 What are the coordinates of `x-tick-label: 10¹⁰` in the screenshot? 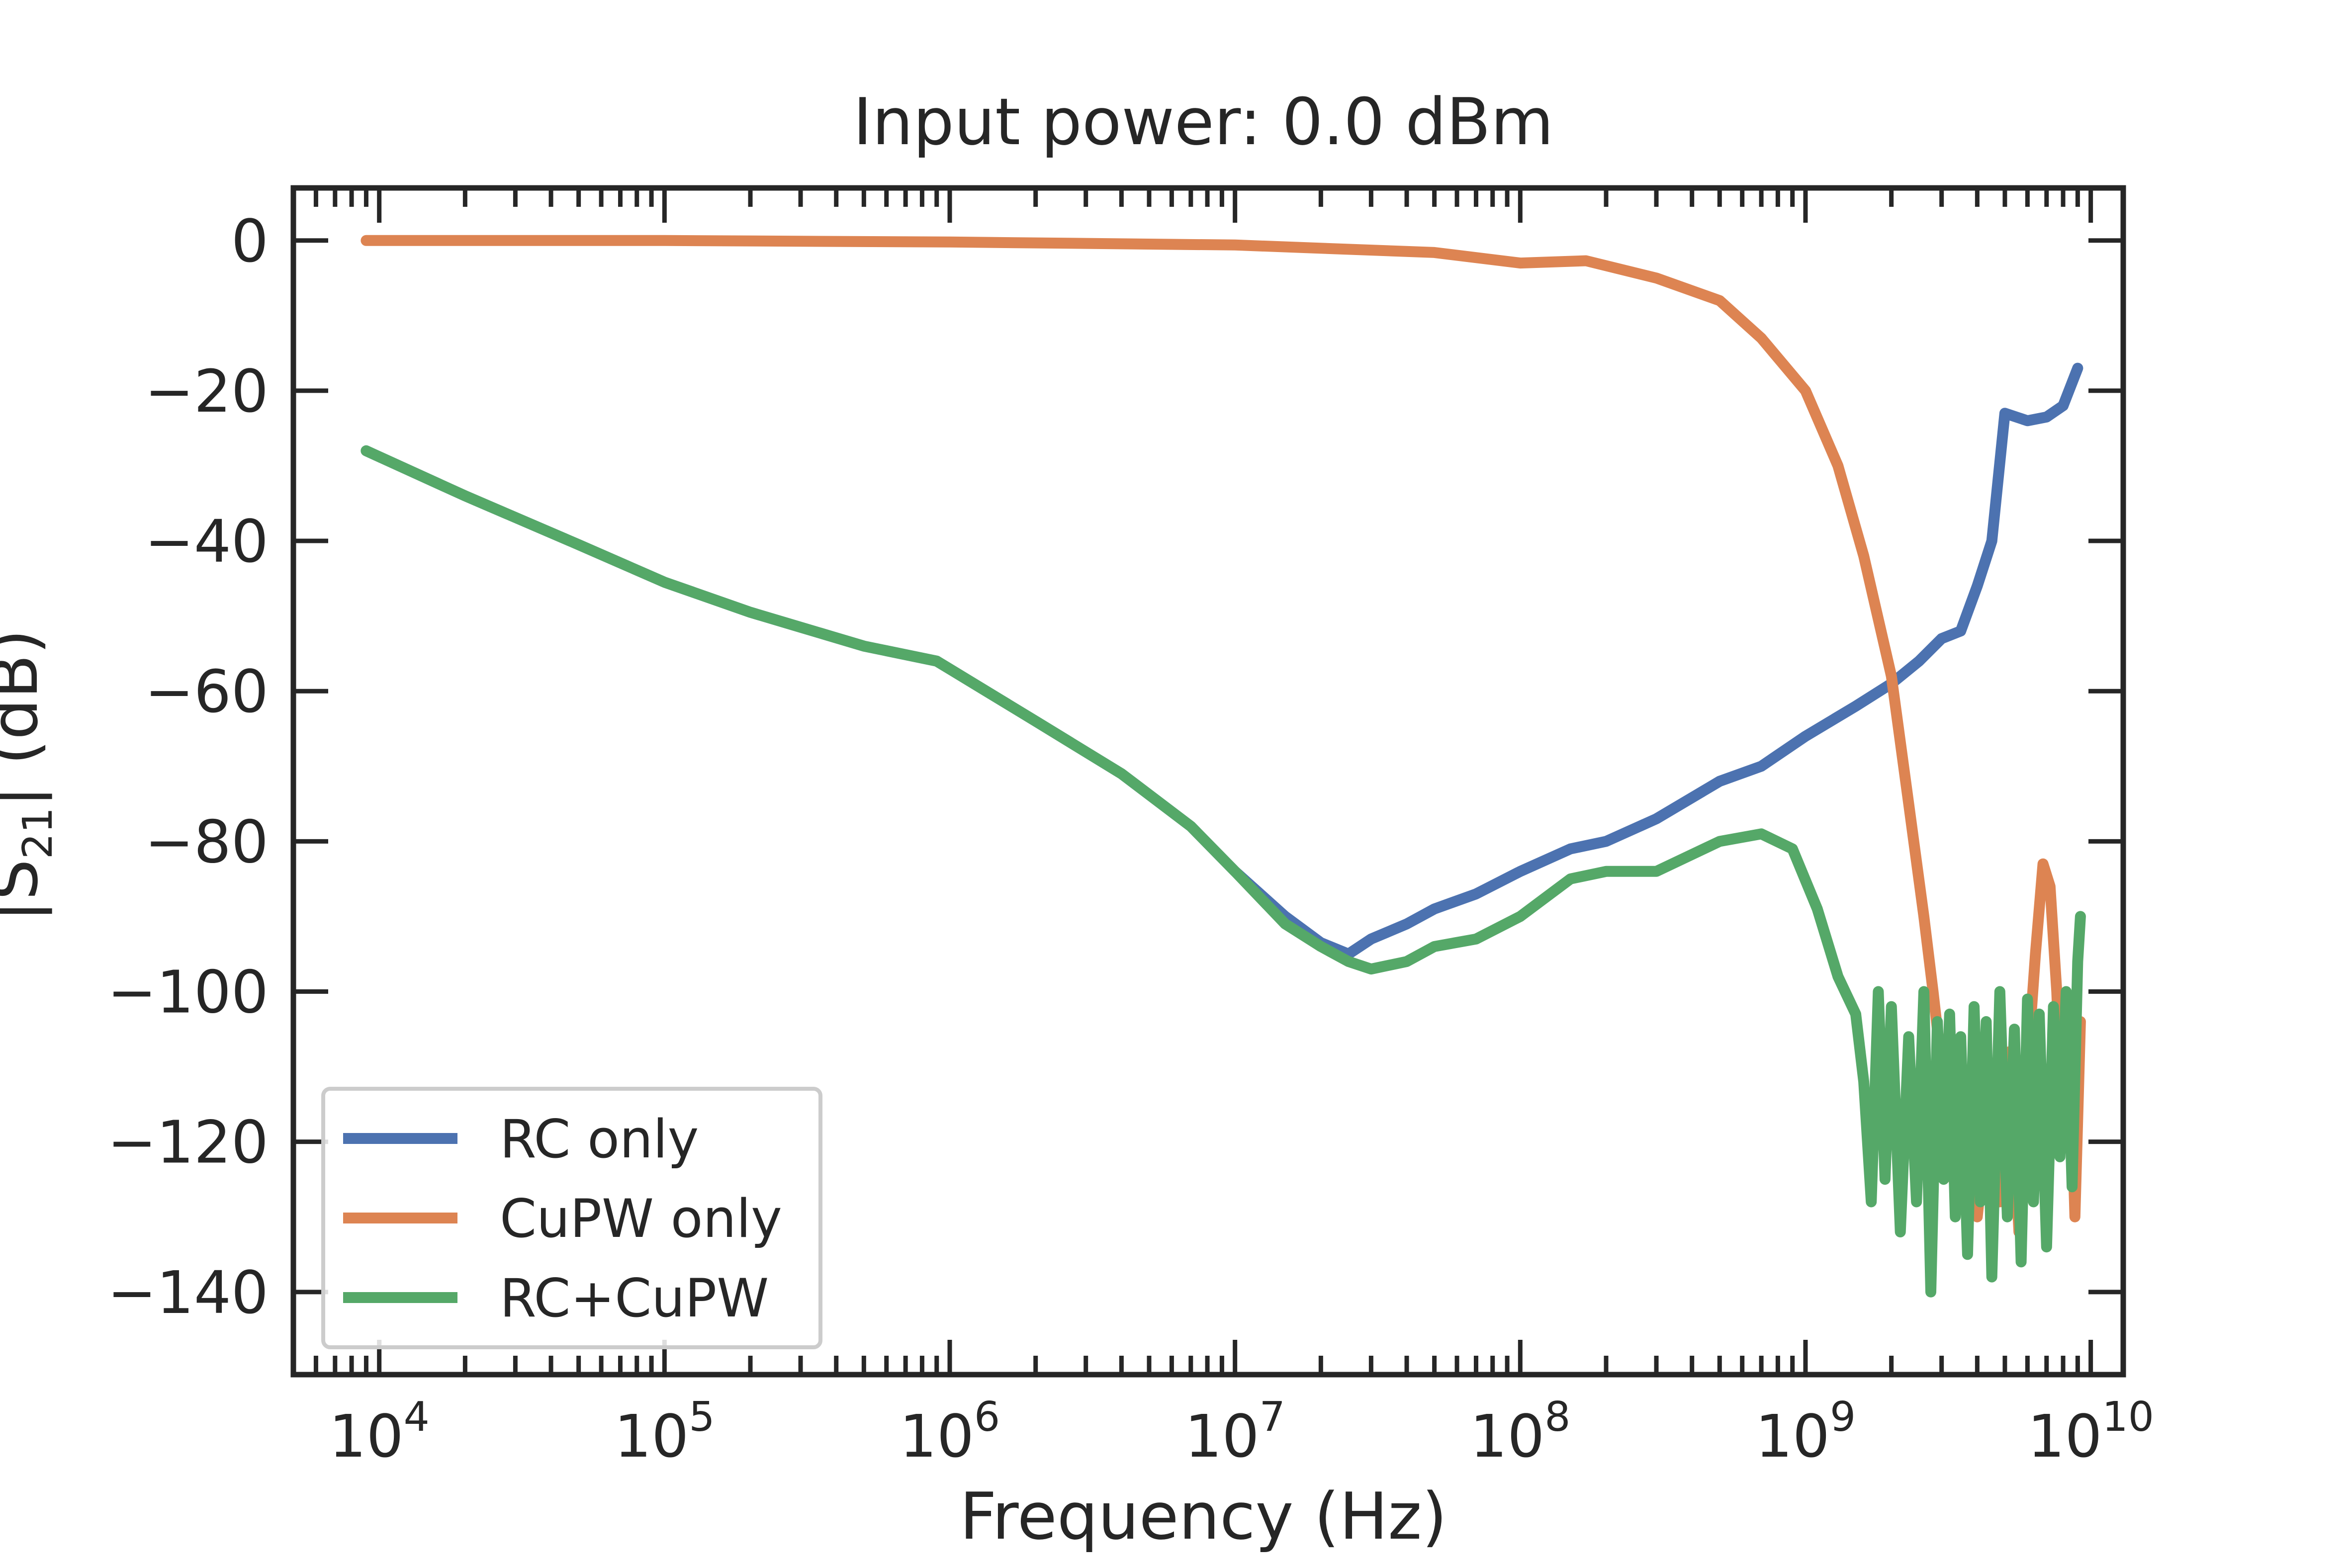 It's located at (2090, 1432).